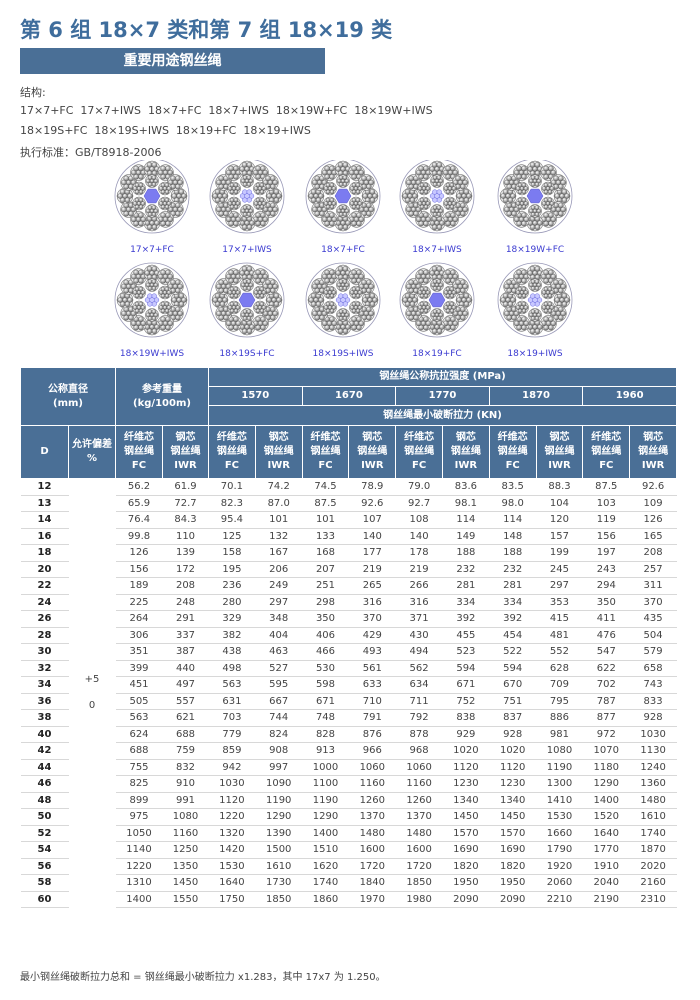 The height and width of the screenshot is (1000, 700). Describe the element at coordinates (606, 536) in the screenshot. I see `value-cell: 156` at that location.